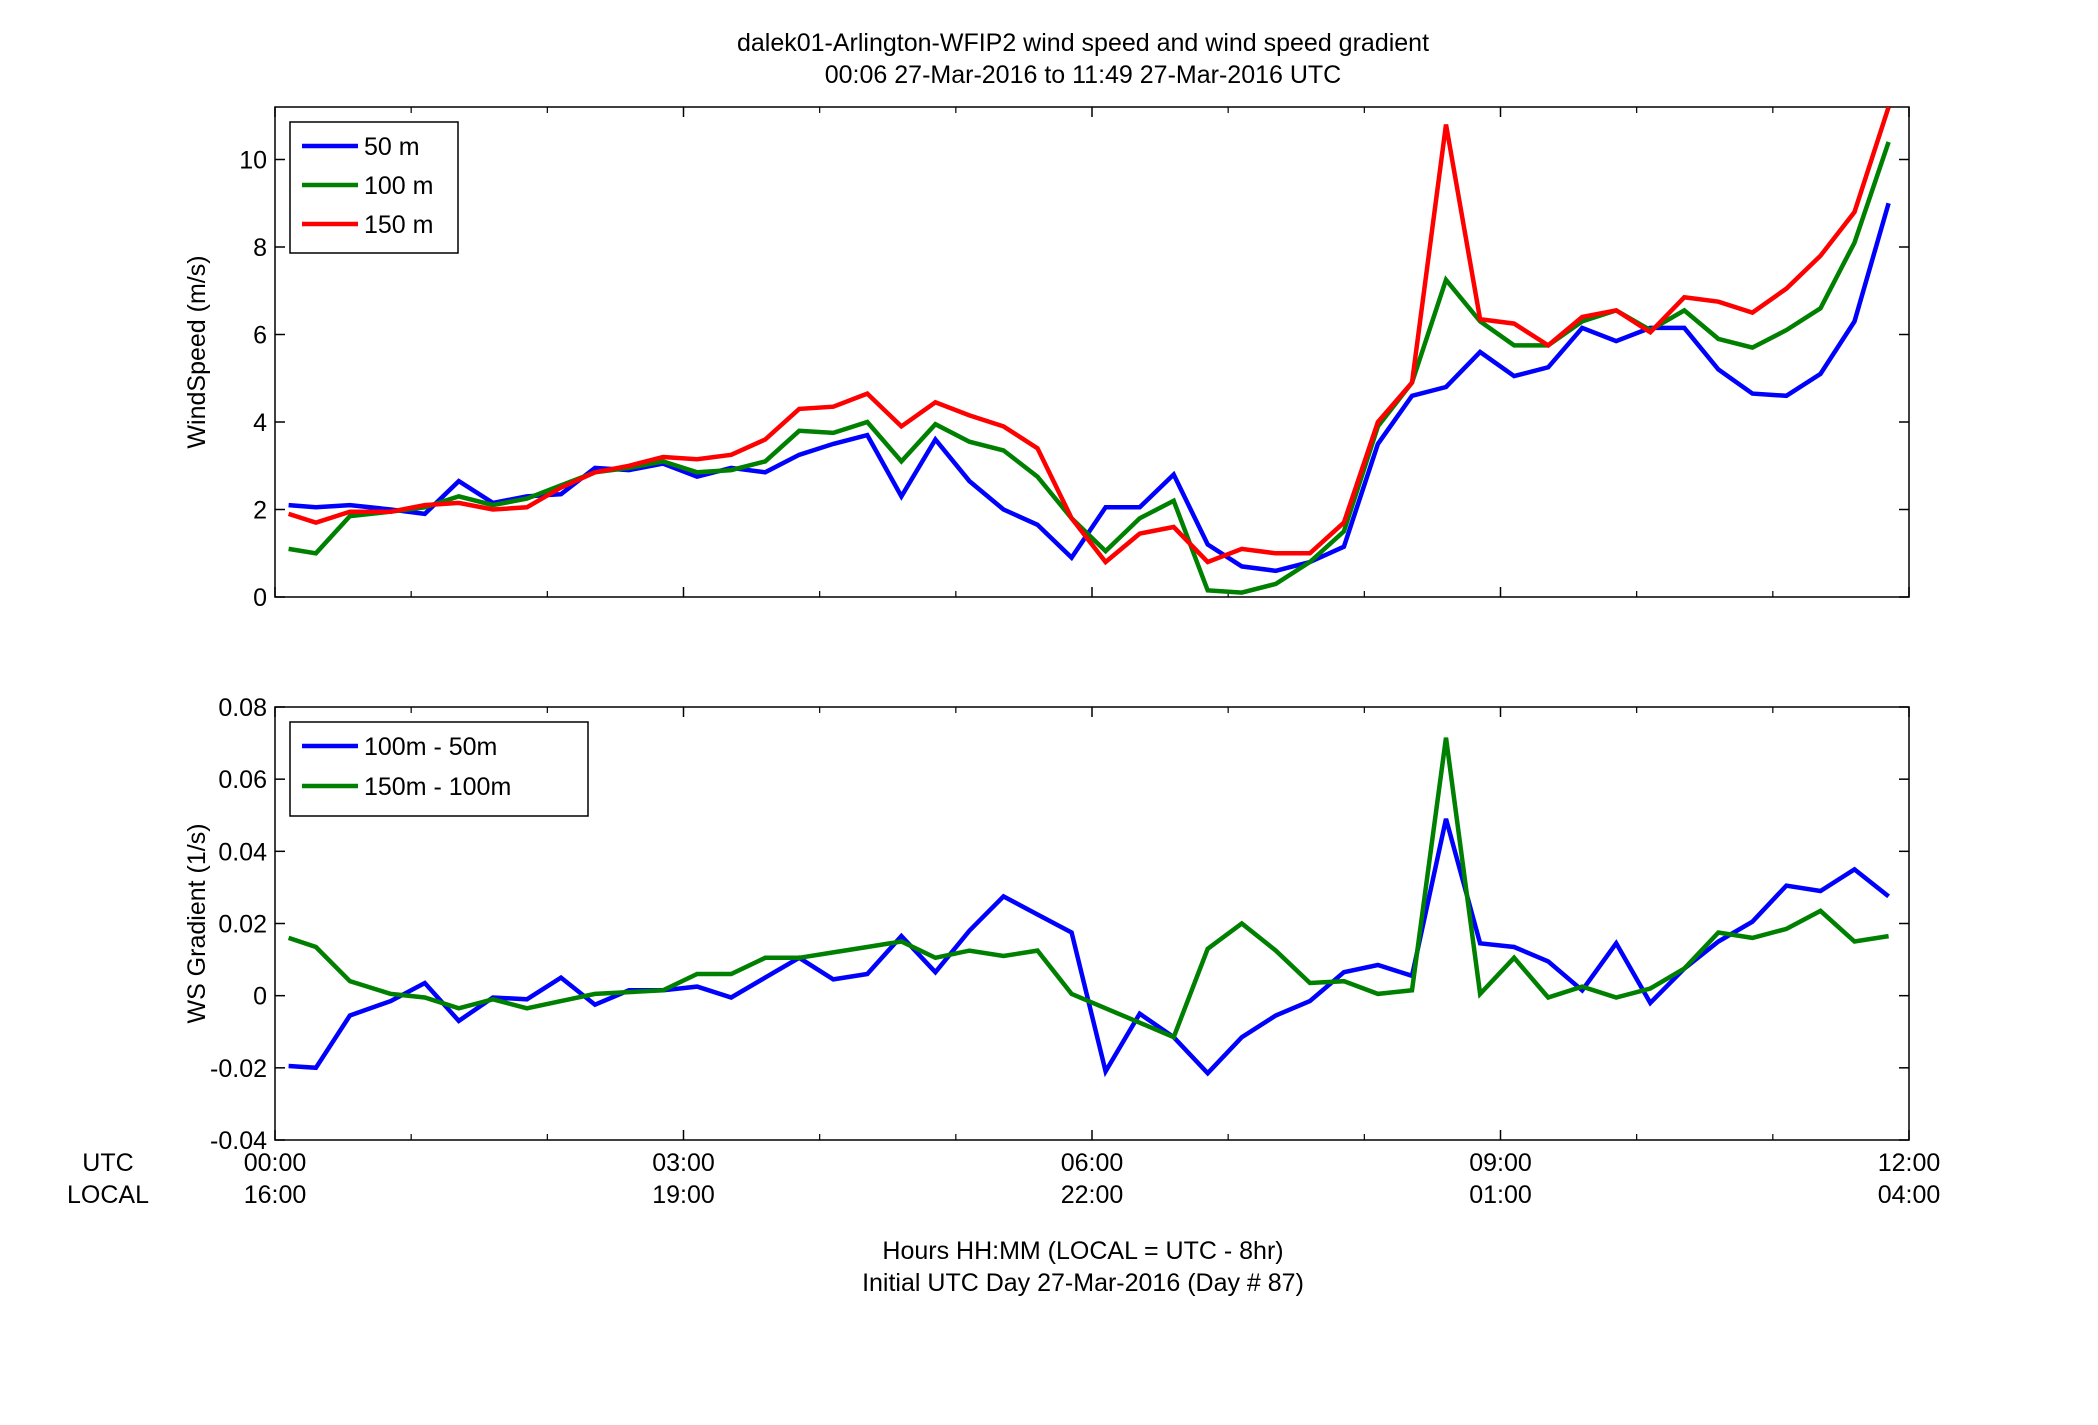  I want to click on y-tick-label: 4, so click(260, 423).